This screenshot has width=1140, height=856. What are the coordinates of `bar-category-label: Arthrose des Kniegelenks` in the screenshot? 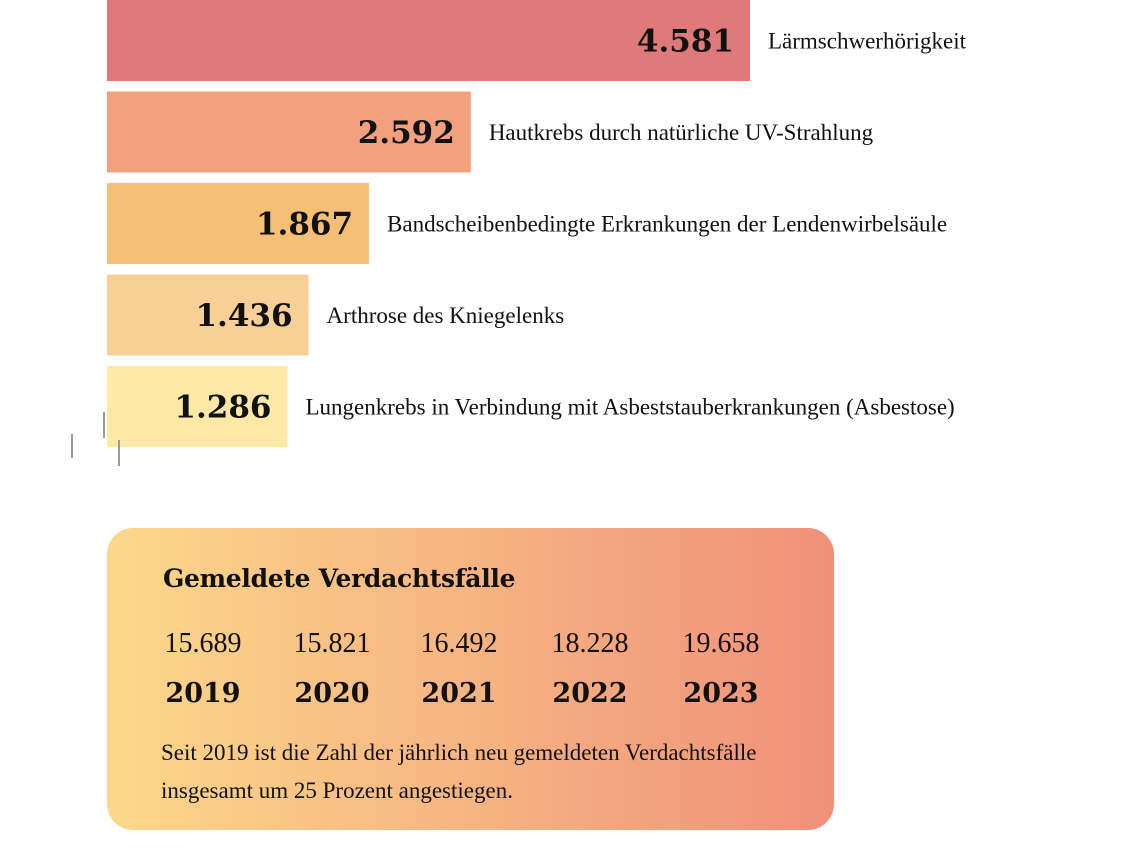 It's located at (446, 315).